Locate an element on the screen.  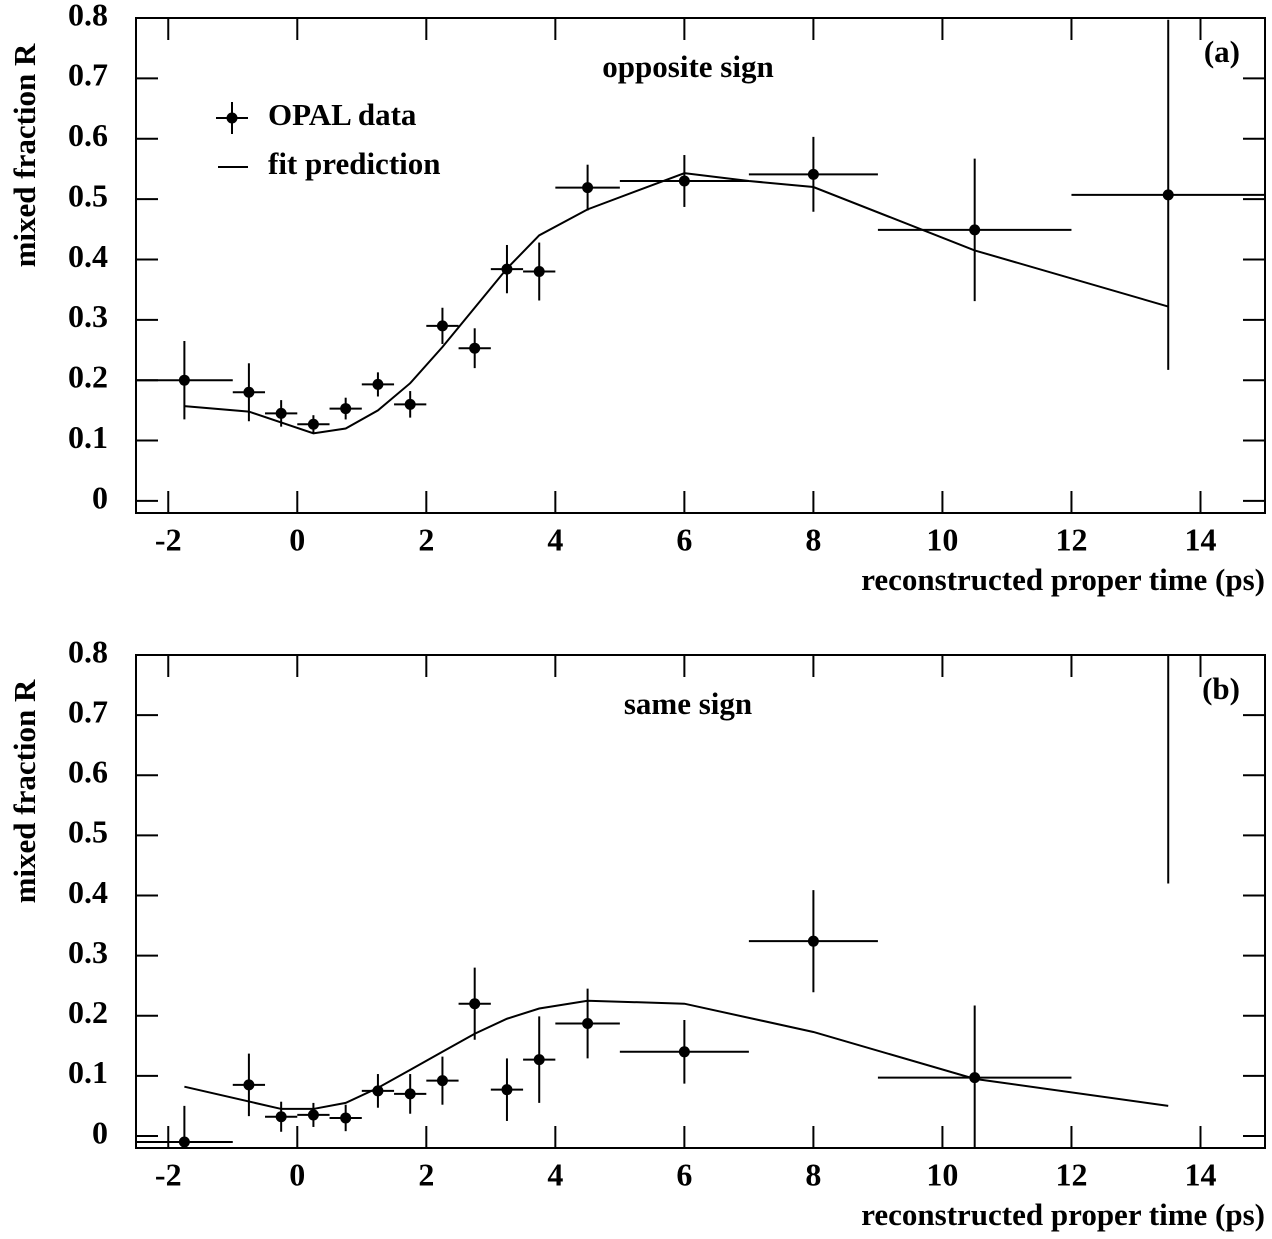
annotation: opposite sign is located at coordinates (687, 66).